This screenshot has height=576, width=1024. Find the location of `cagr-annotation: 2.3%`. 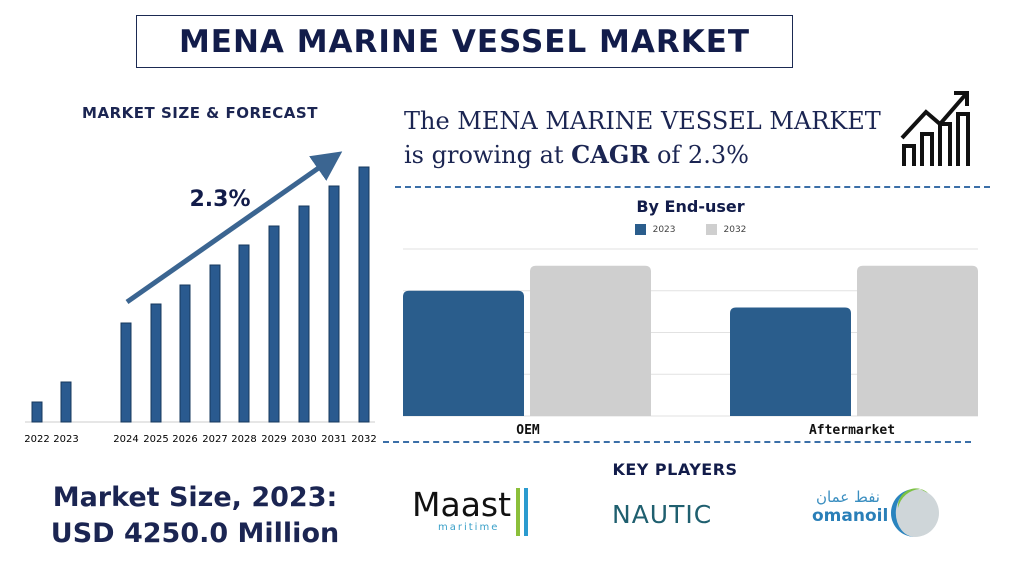

cagr-annotation: 2.3% is located at coordinates (219, 199).